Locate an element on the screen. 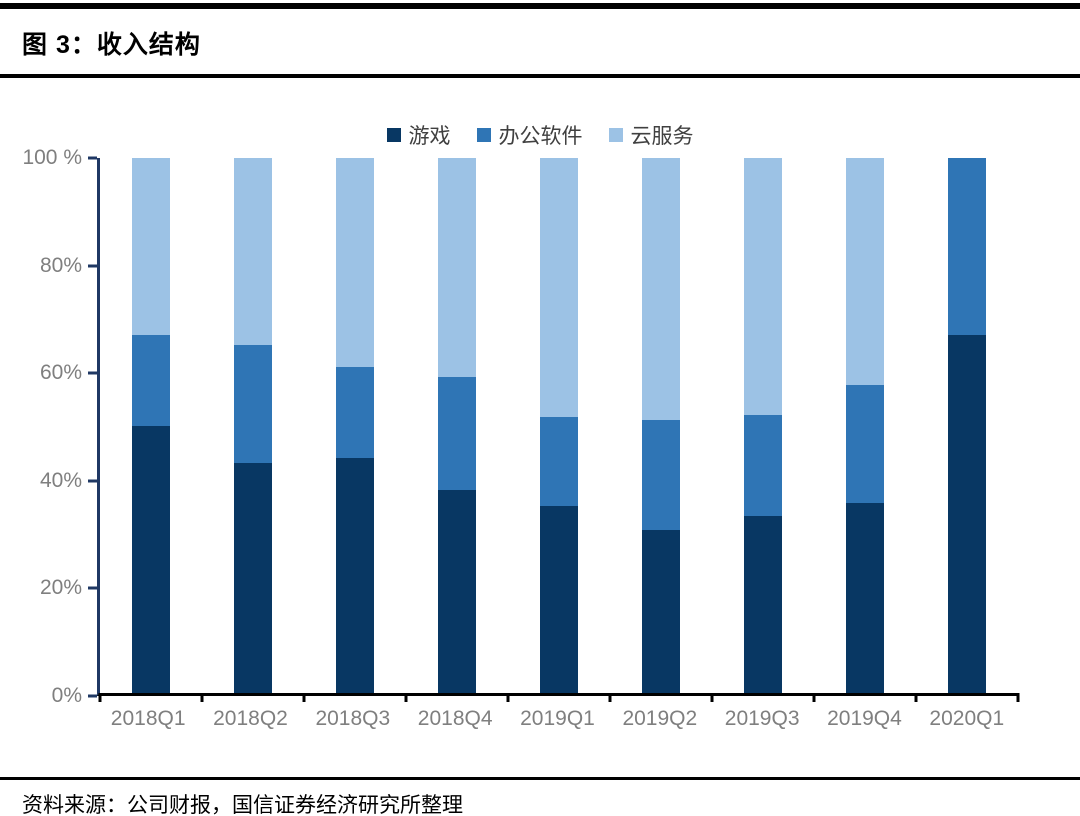  y-axis: 100 % 80% 60% 40% 20% 0% is located at coordinates (48, 426).